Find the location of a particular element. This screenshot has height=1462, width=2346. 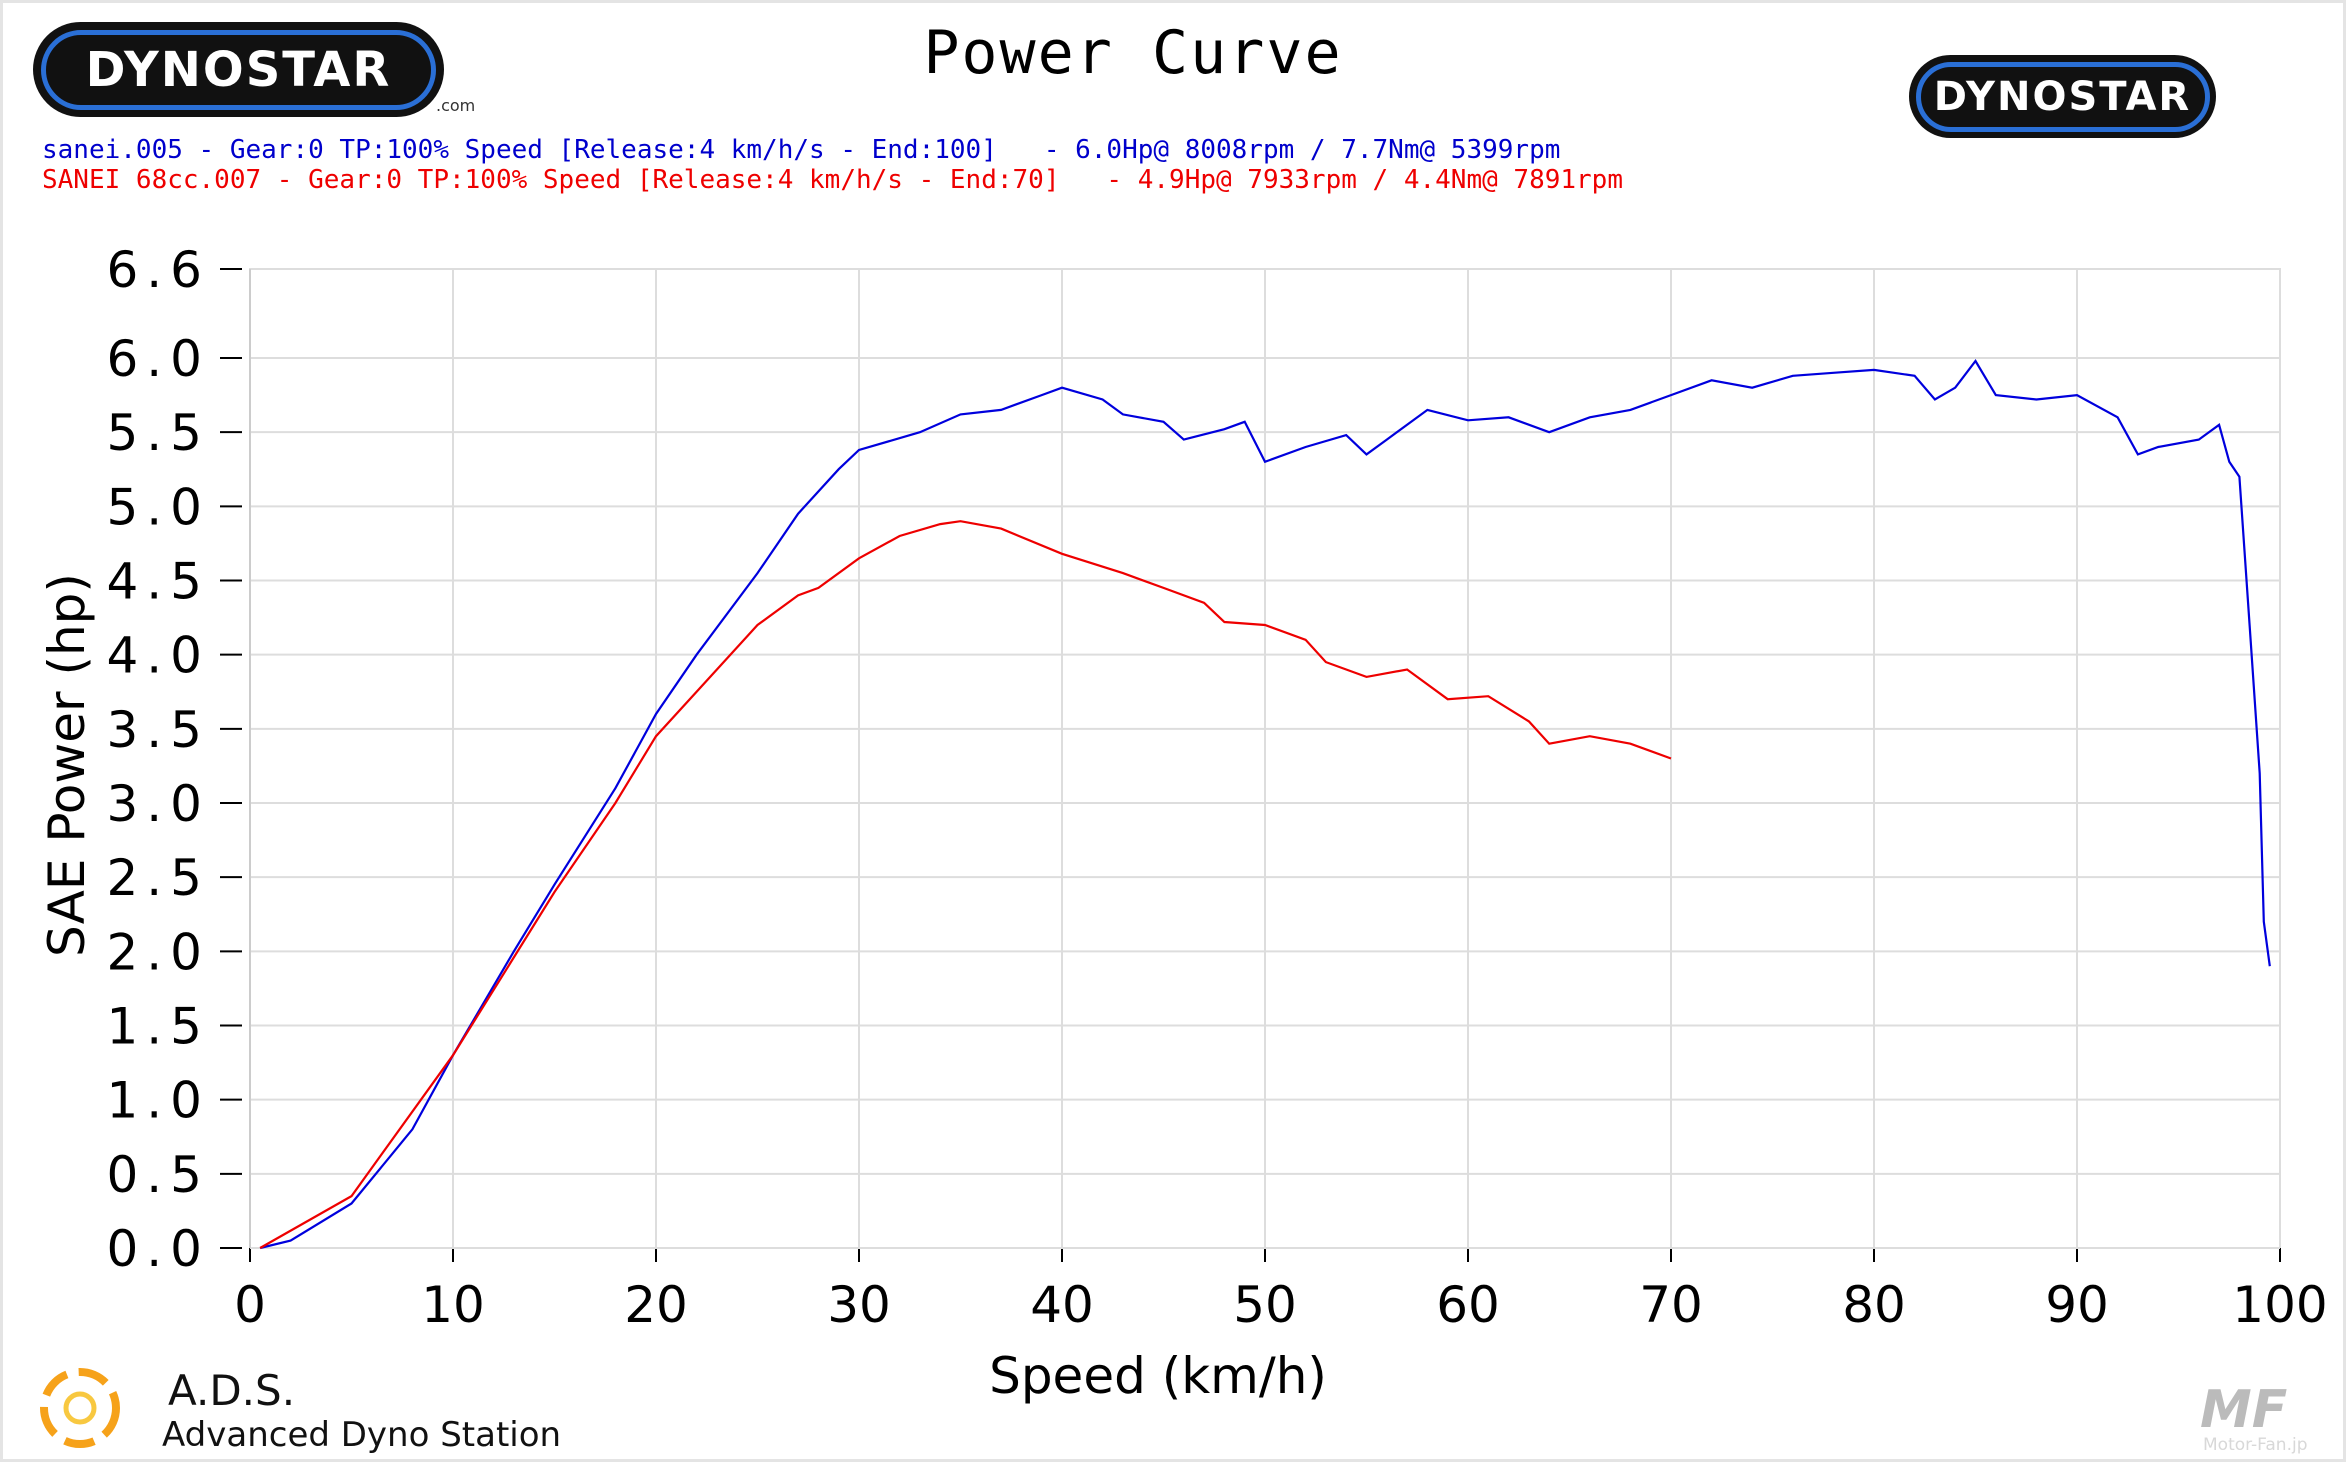

y-tick-label: 1.0 is located at coordinates (158, 1101).